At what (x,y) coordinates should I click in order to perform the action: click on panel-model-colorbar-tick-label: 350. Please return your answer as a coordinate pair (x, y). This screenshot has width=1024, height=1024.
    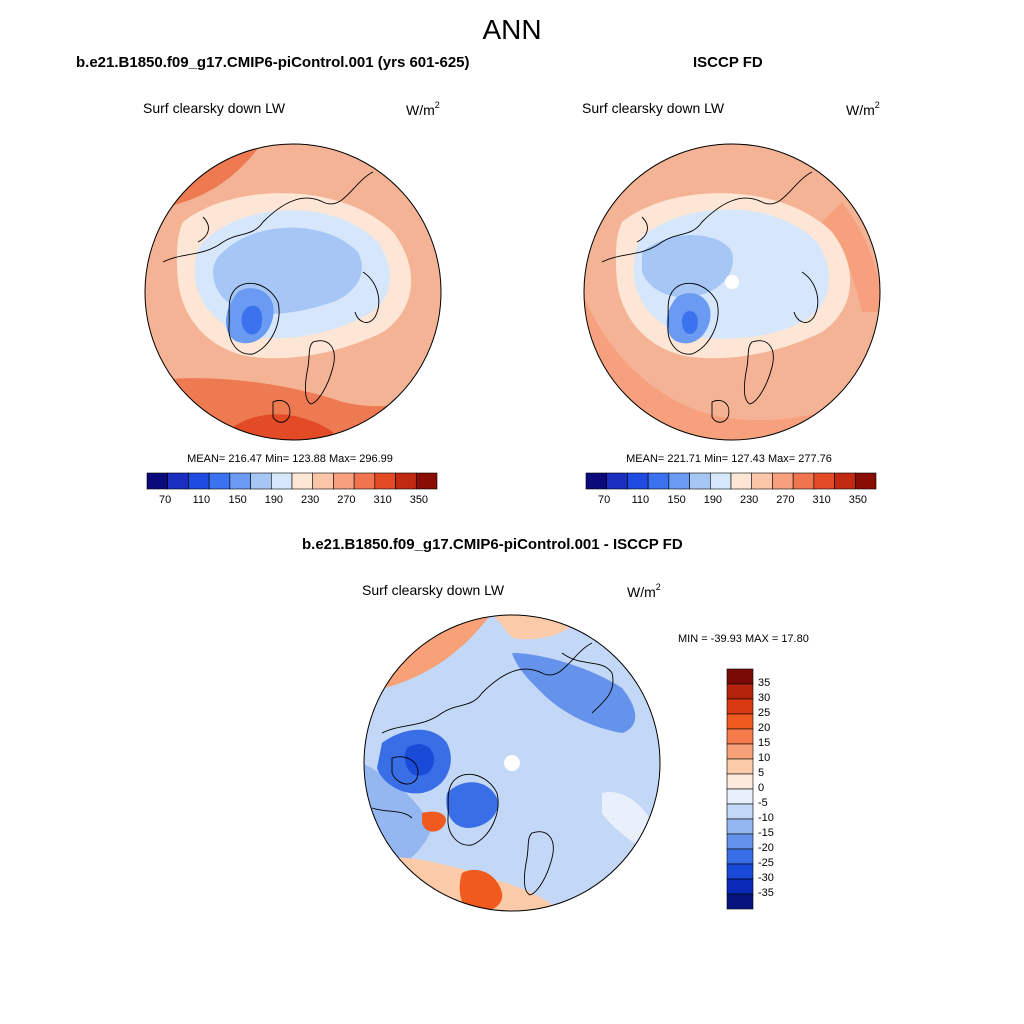
    Looking at the image, I should click on (419, 500).